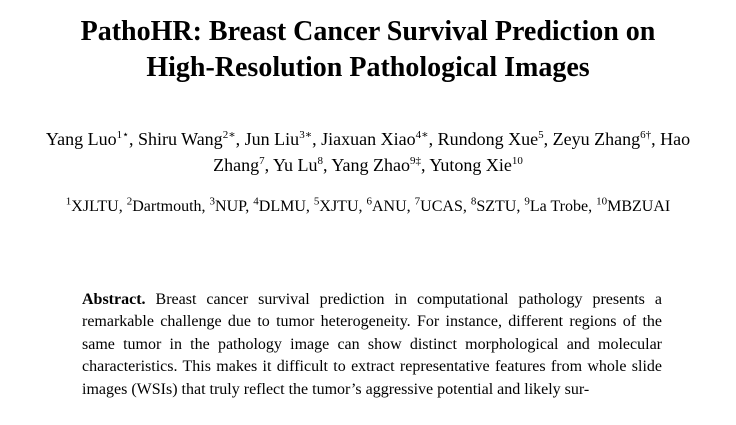  What do you see at coordinates (114, 299) in the screenshot?
I see `abstract-label: Abstract.` at bounding box center [114, 299].